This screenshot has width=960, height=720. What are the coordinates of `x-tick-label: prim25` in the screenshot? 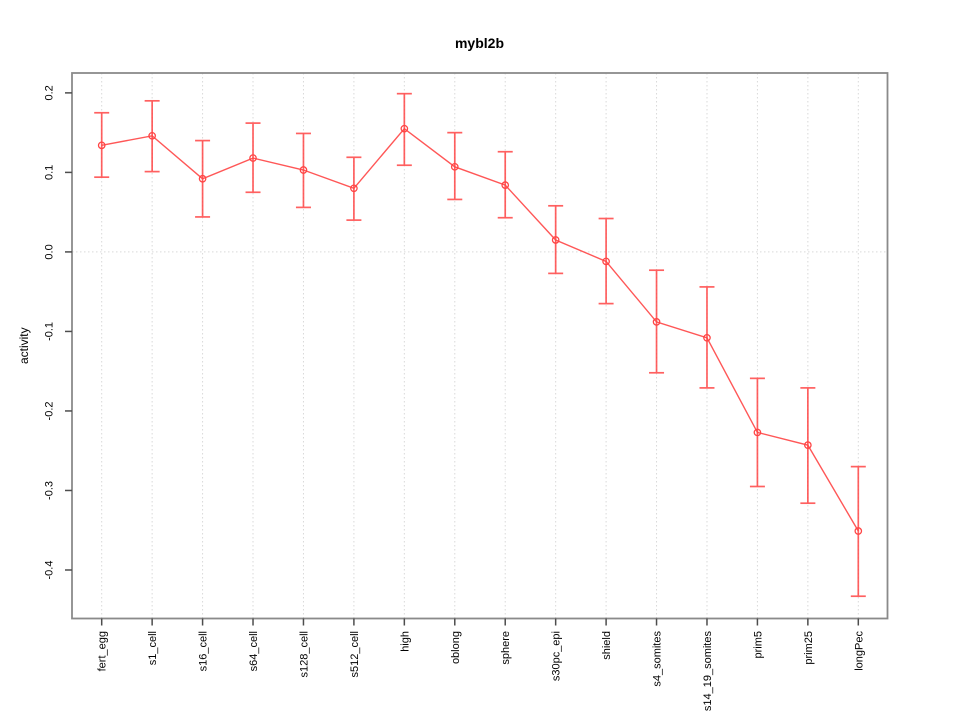 It's located at (809, 648).